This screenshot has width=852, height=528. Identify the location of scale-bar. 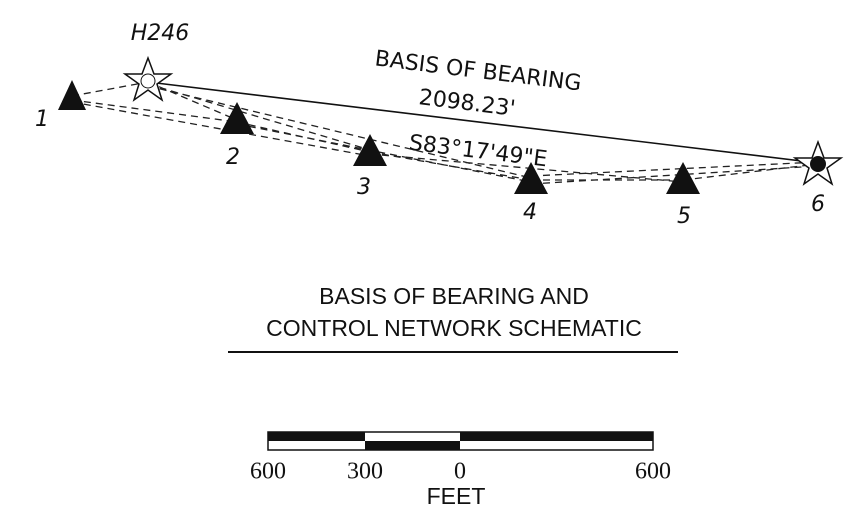
(460, 441).